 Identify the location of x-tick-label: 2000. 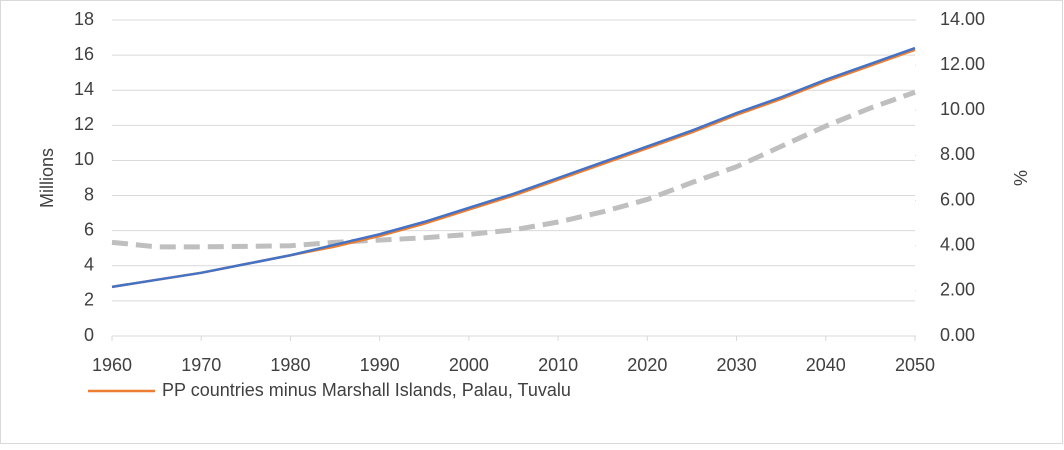
(469, 365).